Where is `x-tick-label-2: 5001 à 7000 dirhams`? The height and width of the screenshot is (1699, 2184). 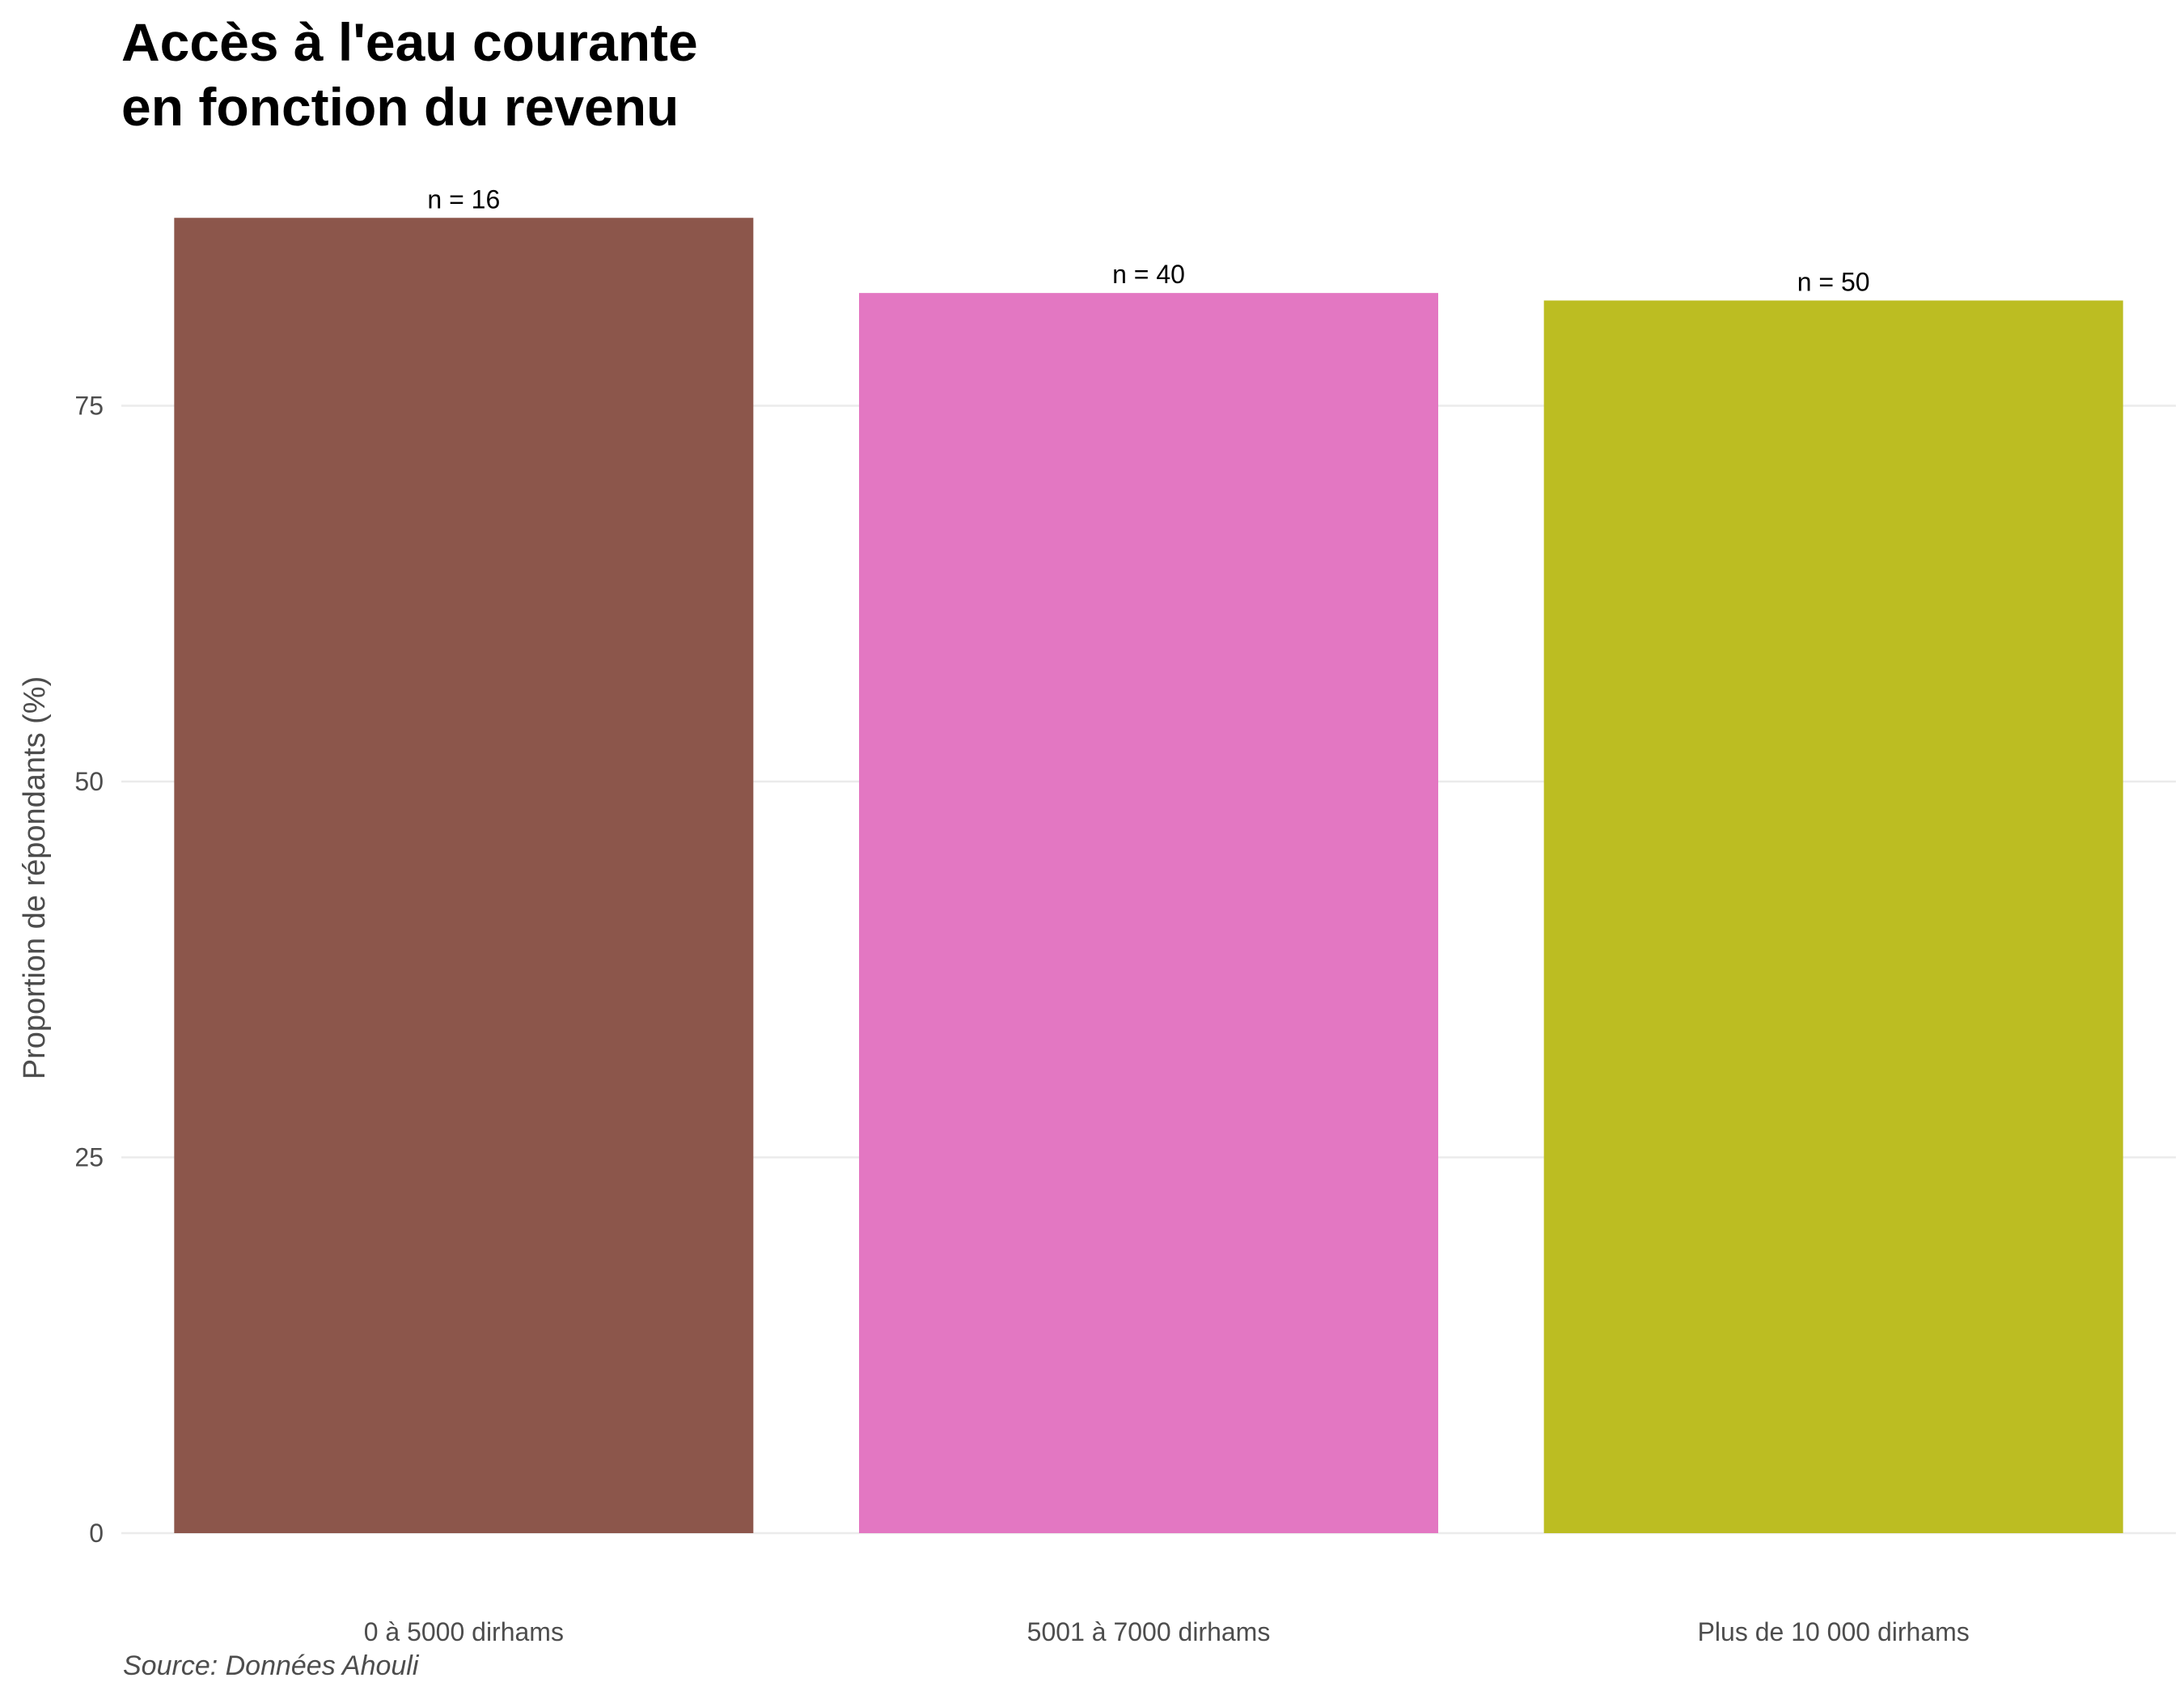 x-tick-label-2: 5001 à 7000 dirhams is located at coordinates (1149, 1631).